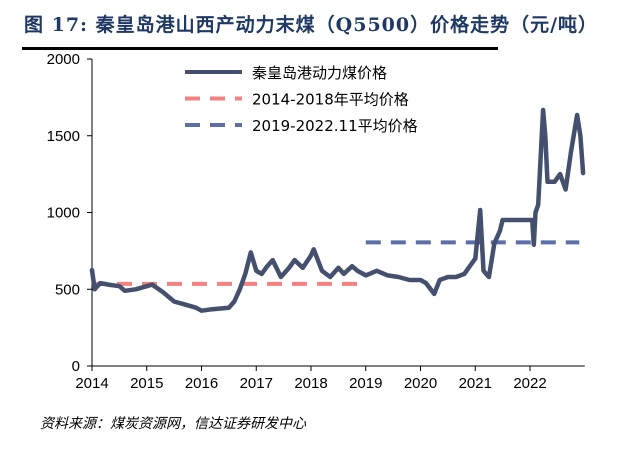 The image size is (634, 457). Describe the element at coordinates (76, 366) in the screenshot. I see `y-tick-label: 0` at that location.